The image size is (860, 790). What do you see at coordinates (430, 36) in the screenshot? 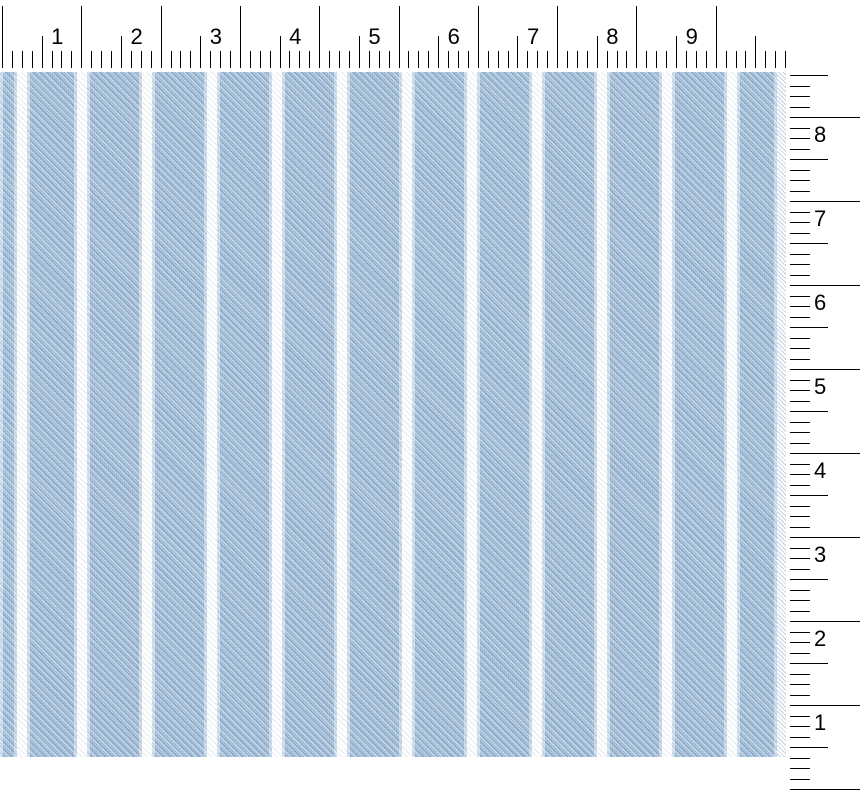
I see `horizontal-ruler: 1 2 3 4 5 6 7 8 9` at bounding box center [430, 36].